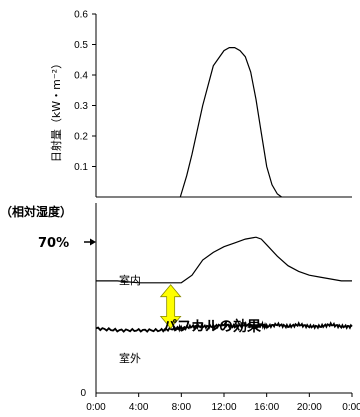 The height and width of the screenshot is (417, 360). Describe the element at coordinates (81, 15) in the screenshot. I see `top-y-tick-label-5: 0.6` at that location.